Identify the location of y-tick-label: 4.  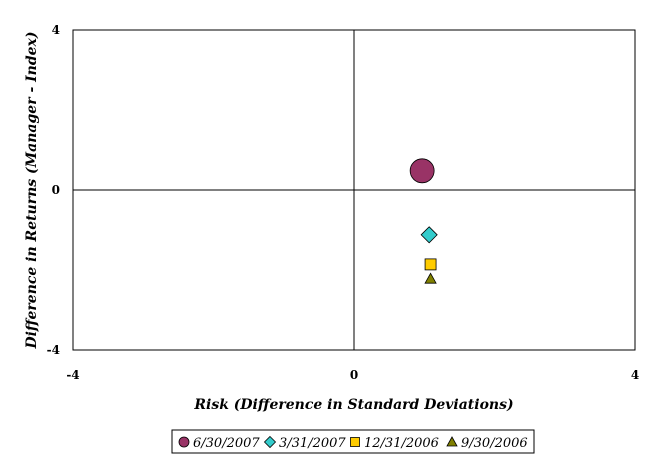
(56, 30).